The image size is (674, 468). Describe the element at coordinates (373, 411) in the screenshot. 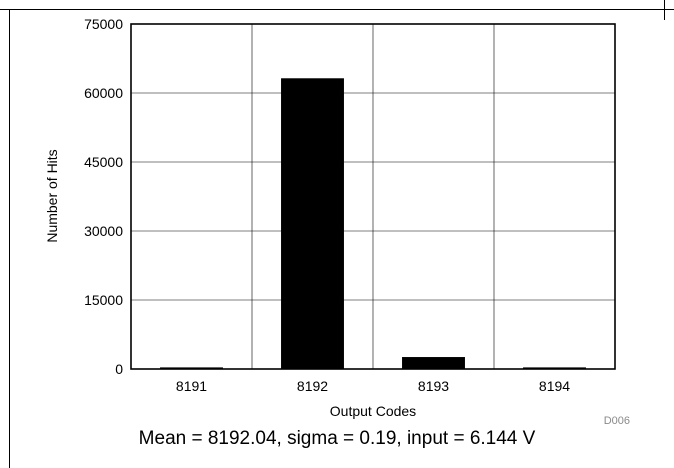

I see `x-axis-label: Output Codes` at that location.